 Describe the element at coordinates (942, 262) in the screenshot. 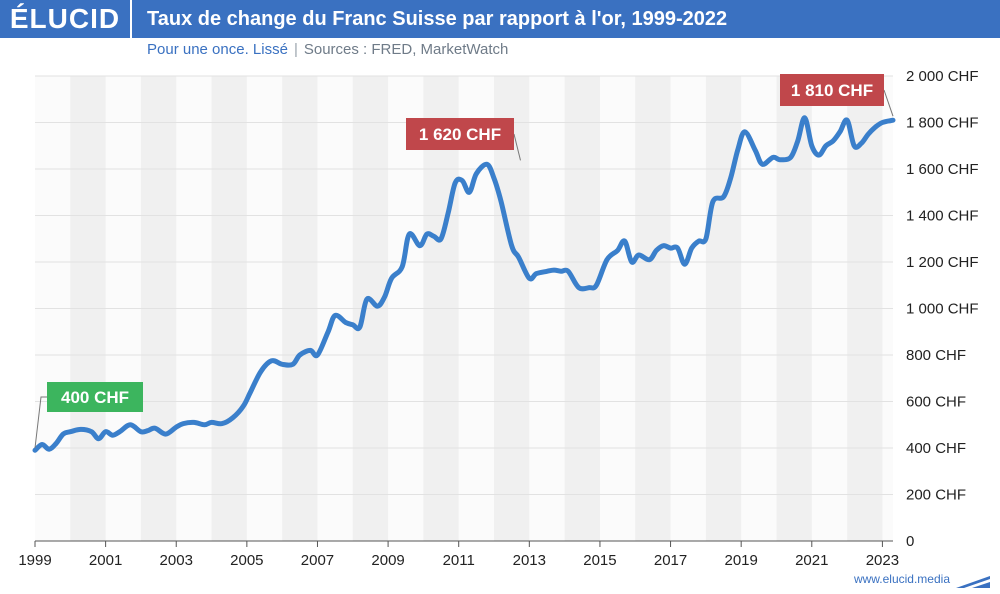

I see `y-tick-label: 1 200 CHF` at that location.